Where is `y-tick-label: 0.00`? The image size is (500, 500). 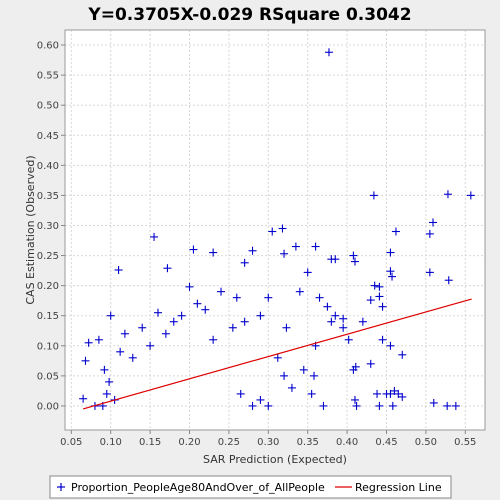 y-tick-label: 0.00 is located at coordinates (48, 406).